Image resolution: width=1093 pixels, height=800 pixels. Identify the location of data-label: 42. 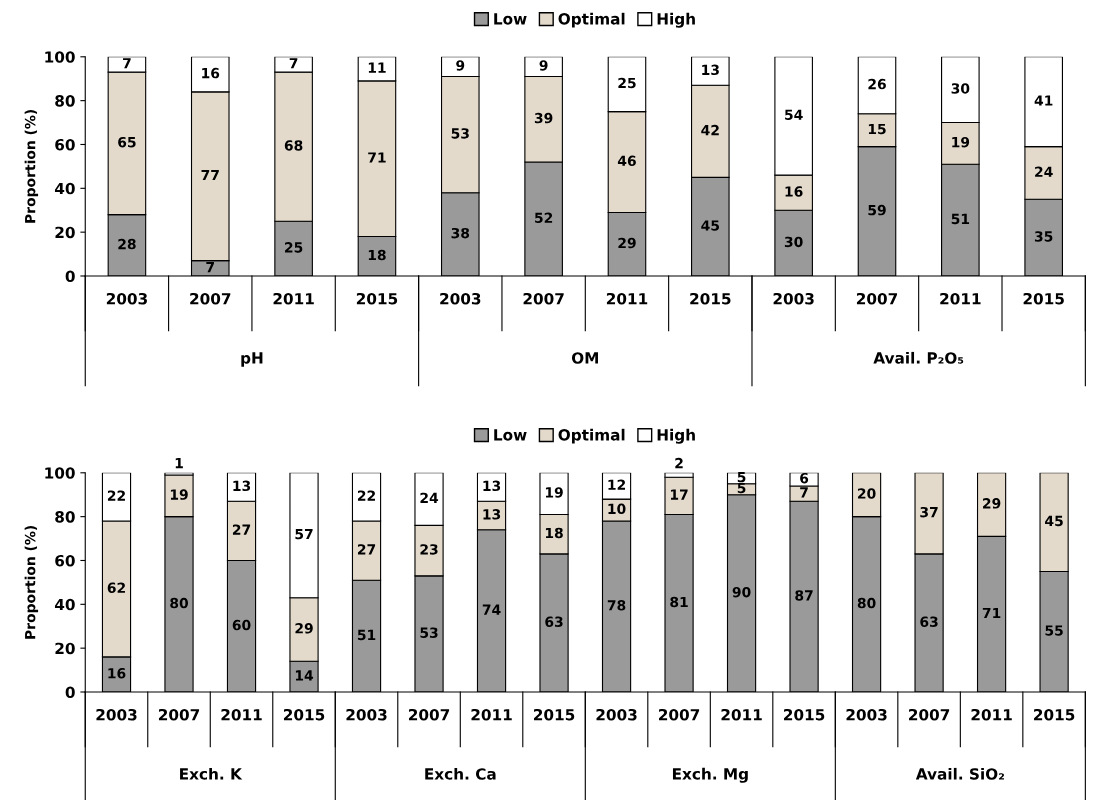
(710, 130).